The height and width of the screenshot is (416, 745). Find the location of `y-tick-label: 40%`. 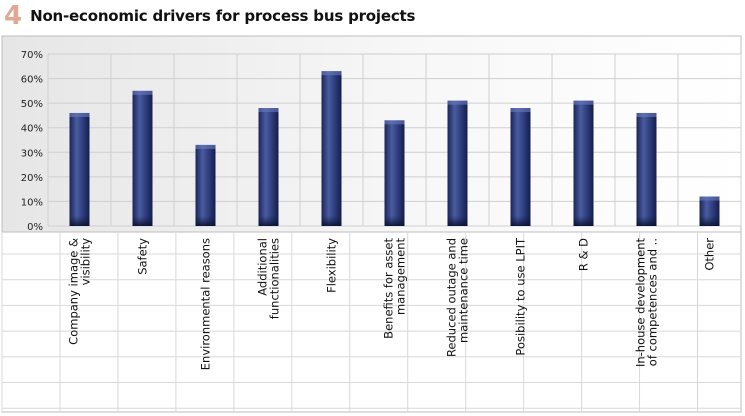

y-tick-label: 40% is located at coordinates (32, 129).